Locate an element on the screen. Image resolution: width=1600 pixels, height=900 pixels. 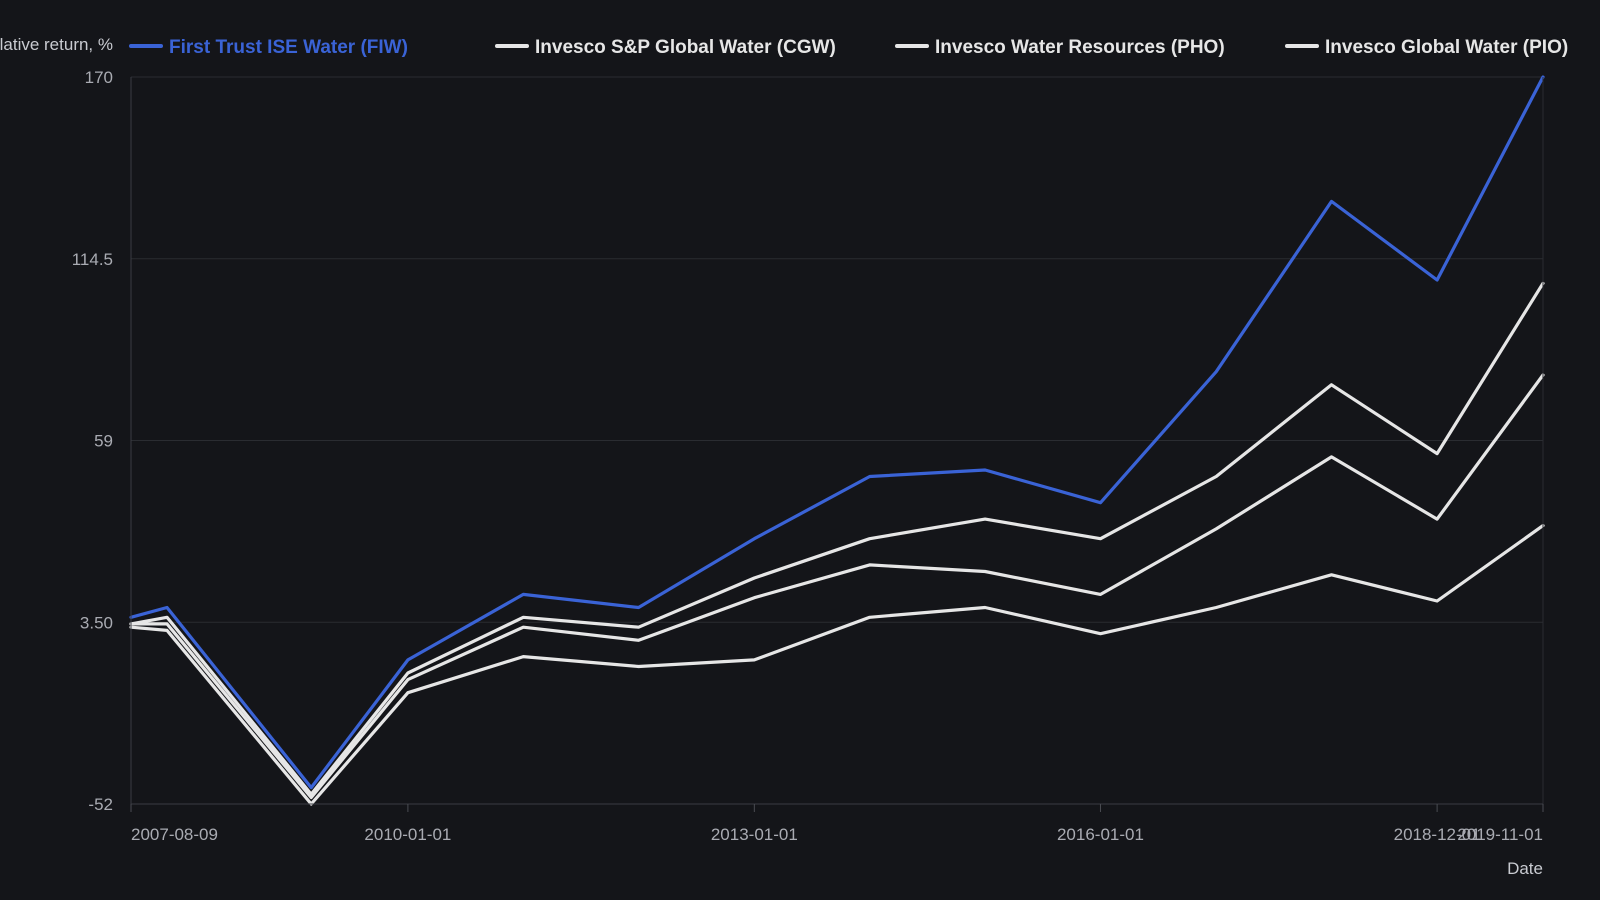
y-tick-label: -52 is located at coordinates (100, 804).